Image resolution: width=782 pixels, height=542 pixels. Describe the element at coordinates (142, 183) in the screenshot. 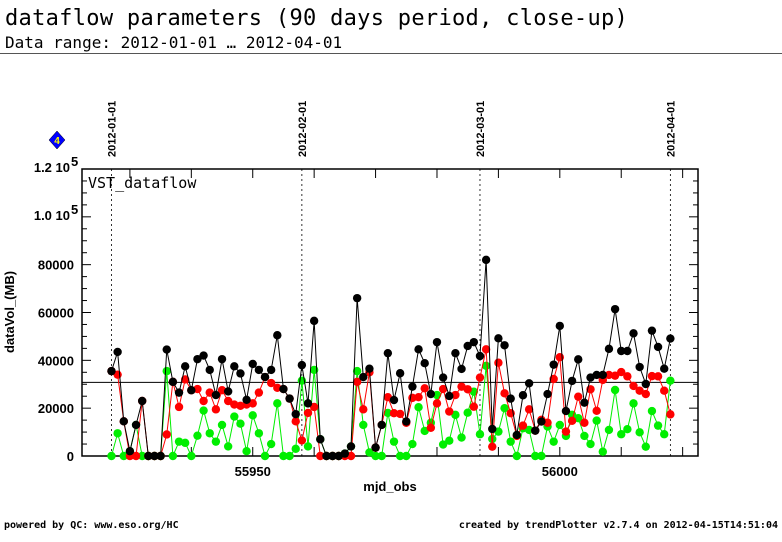

I see `chart-title: VST_dataflow` at that location.